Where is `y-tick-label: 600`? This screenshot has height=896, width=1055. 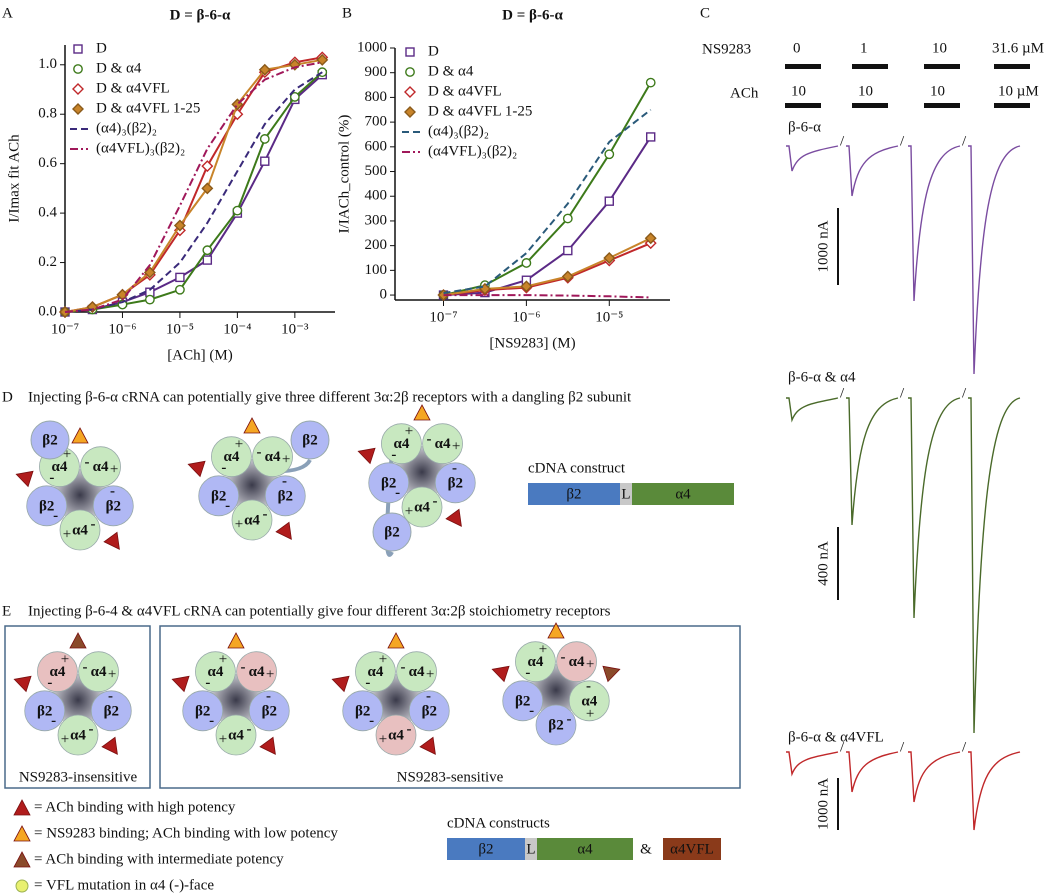 y-tick-label: 600 is located at coordinates (376, 146).